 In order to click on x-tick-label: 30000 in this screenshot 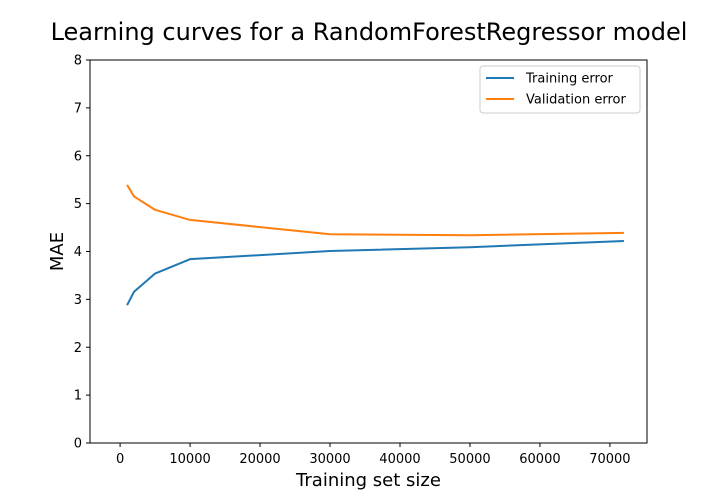, I will do `click(329, 459)`.